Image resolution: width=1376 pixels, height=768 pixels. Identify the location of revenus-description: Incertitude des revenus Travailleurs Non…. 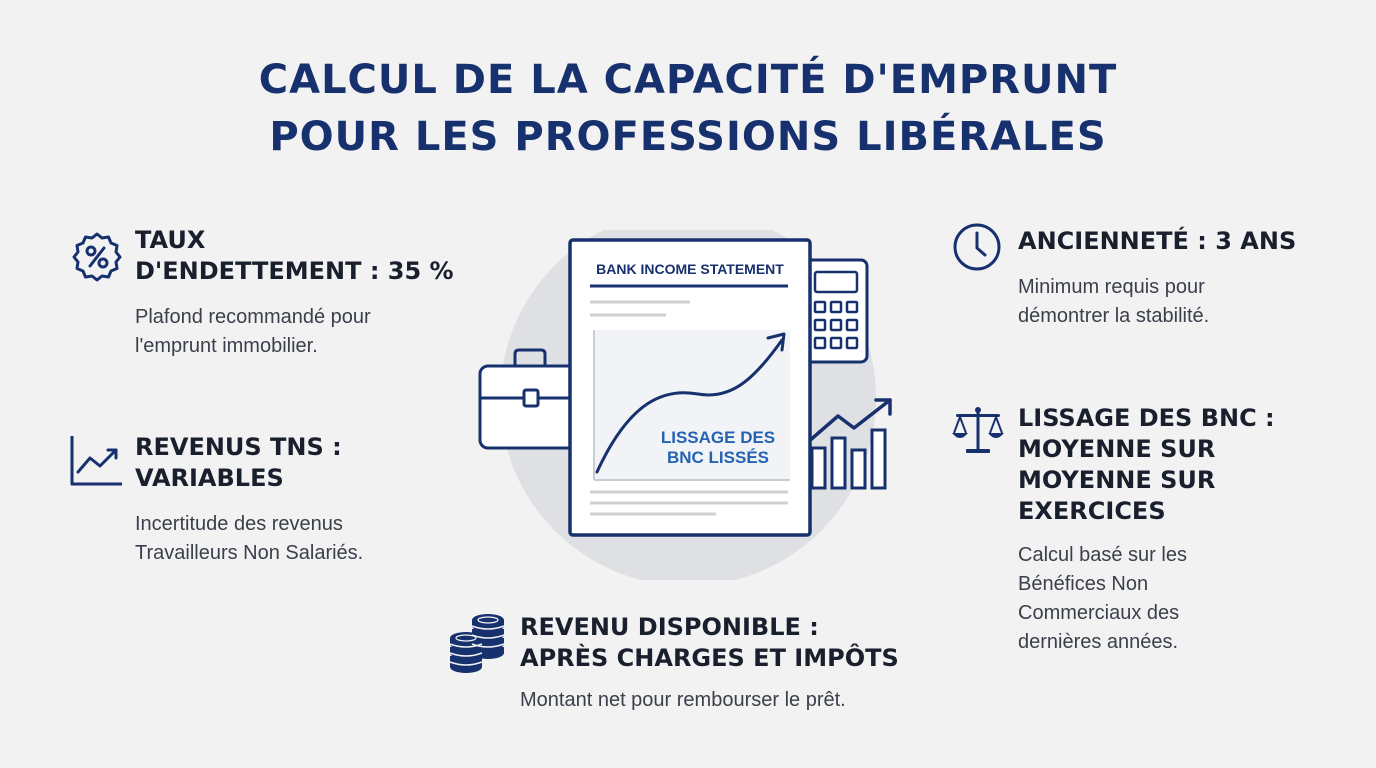
(249, 539).